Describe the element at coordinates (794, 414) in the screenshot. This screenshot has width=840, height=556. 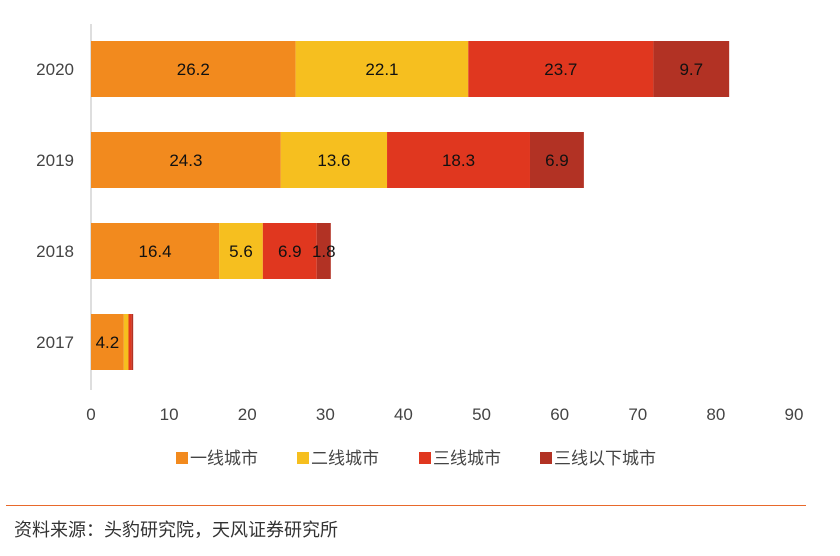
I see `x-tick-label: 90` at that location.